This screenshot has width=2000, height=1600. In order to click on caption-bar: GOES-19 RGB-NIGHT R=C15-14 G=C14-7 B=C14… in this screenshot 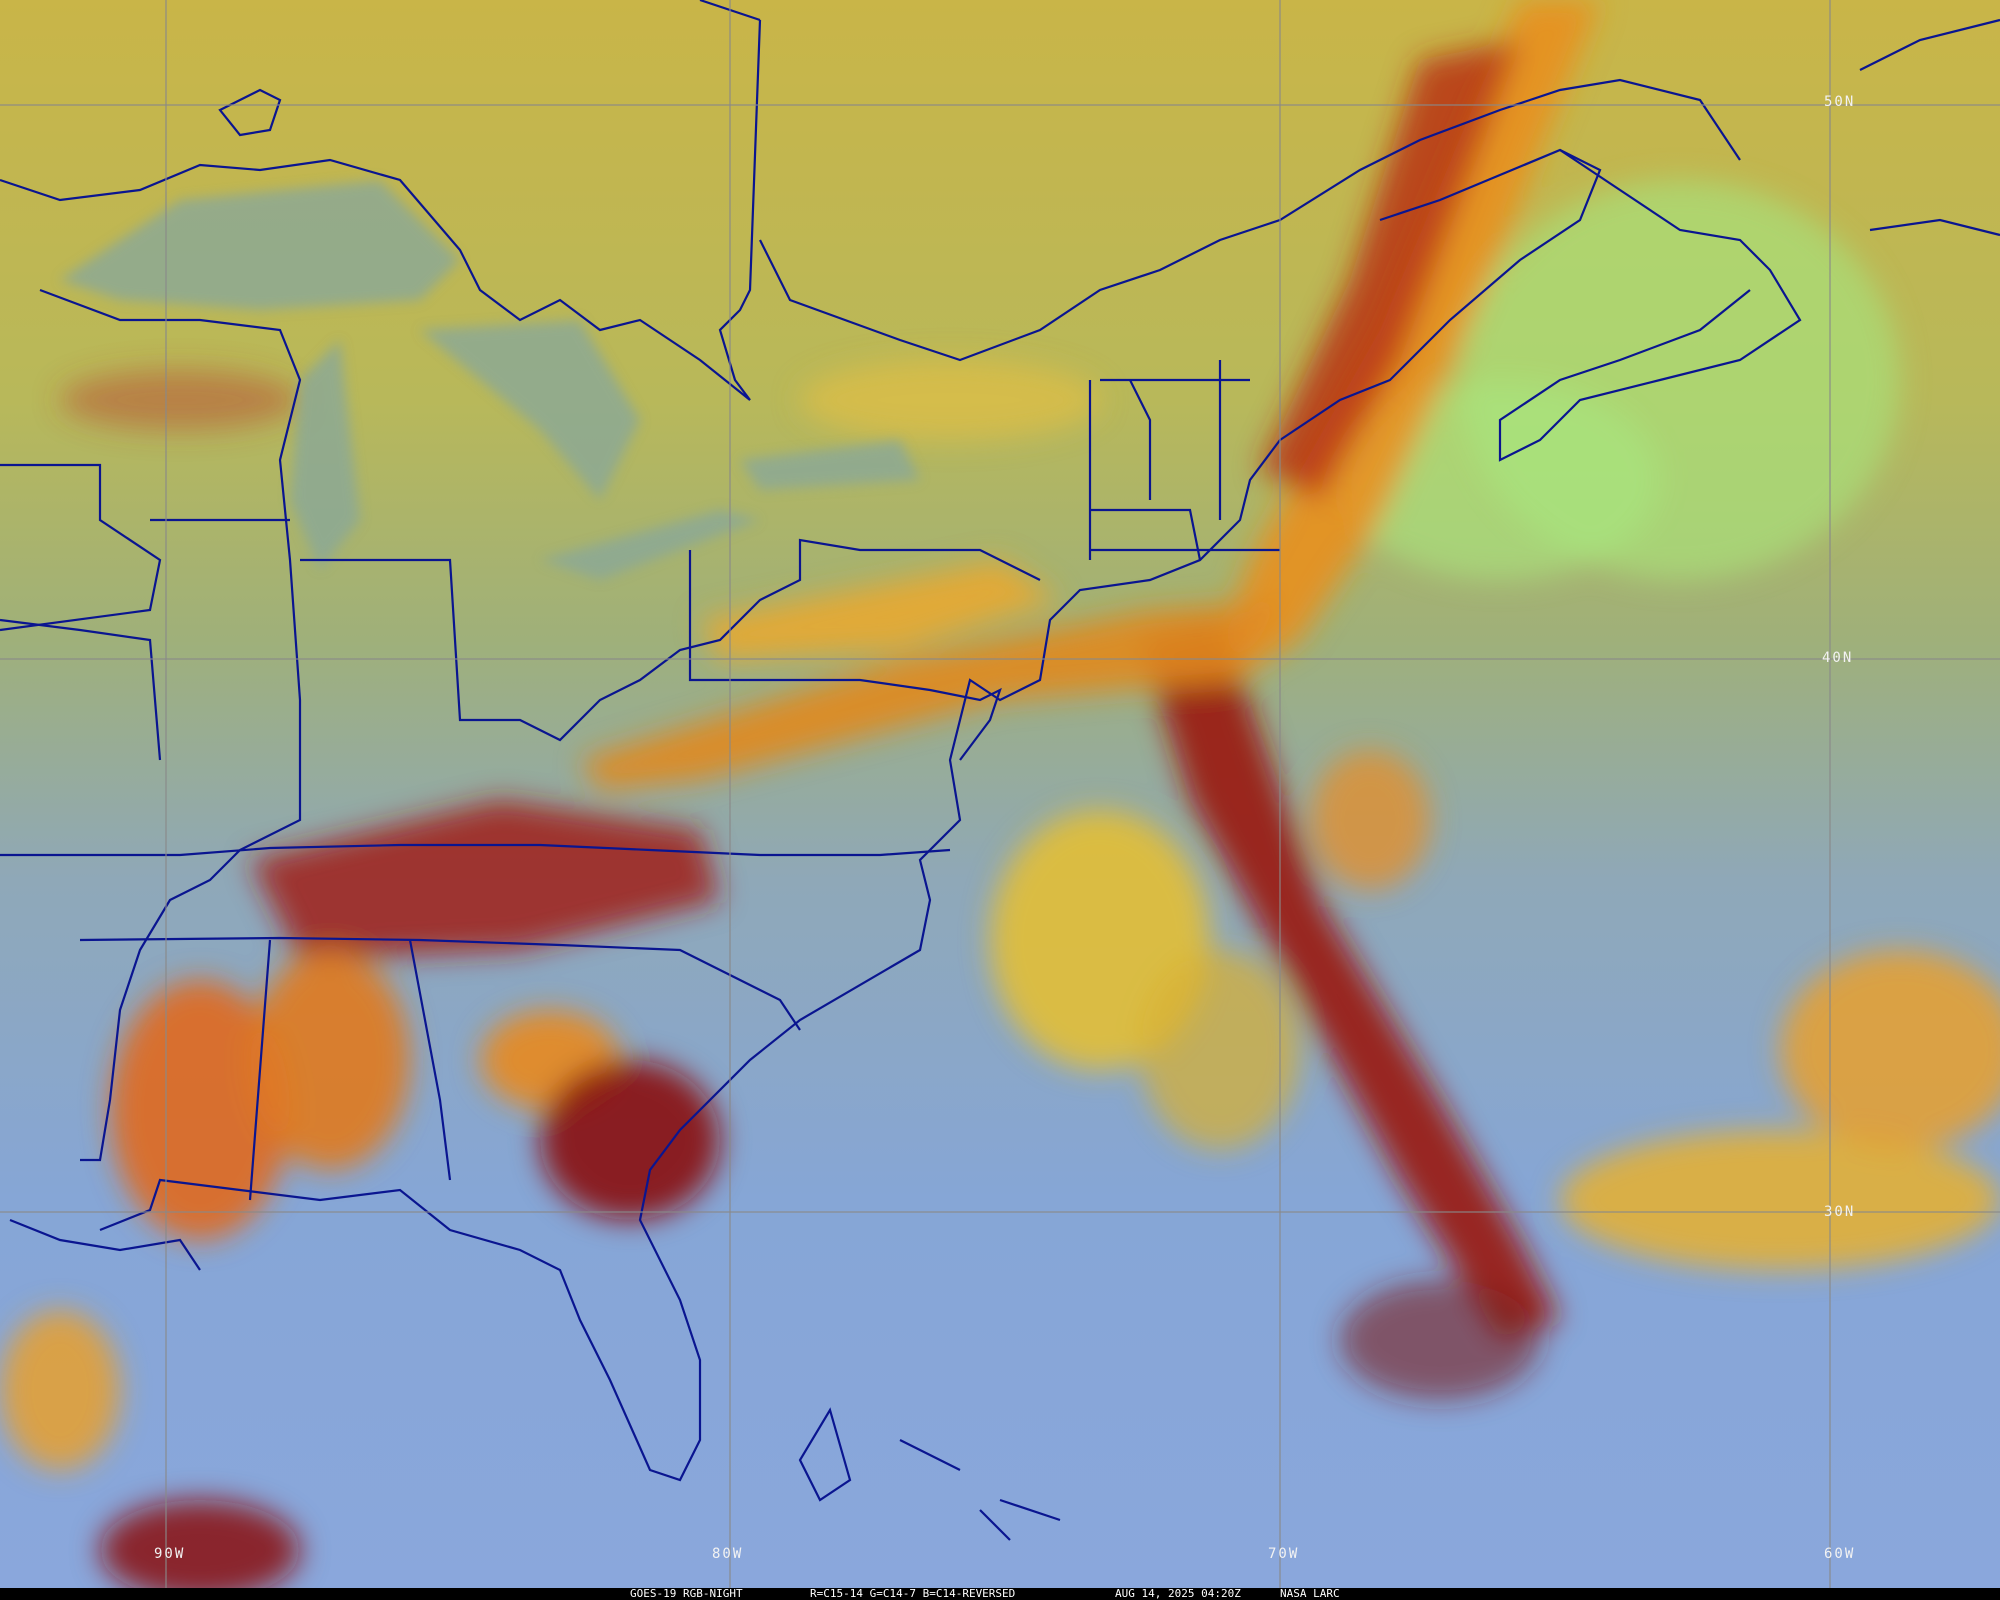, I will do `click(1000, 1594)`.